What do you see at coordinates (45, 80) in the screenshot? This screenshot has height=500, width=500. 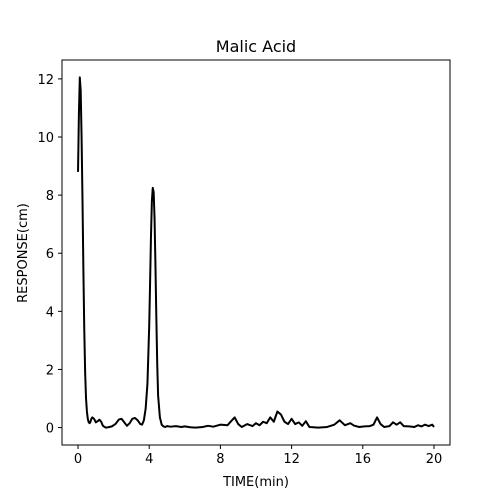 I see `y-tick-label: 12` at bounding box center [45, 80].